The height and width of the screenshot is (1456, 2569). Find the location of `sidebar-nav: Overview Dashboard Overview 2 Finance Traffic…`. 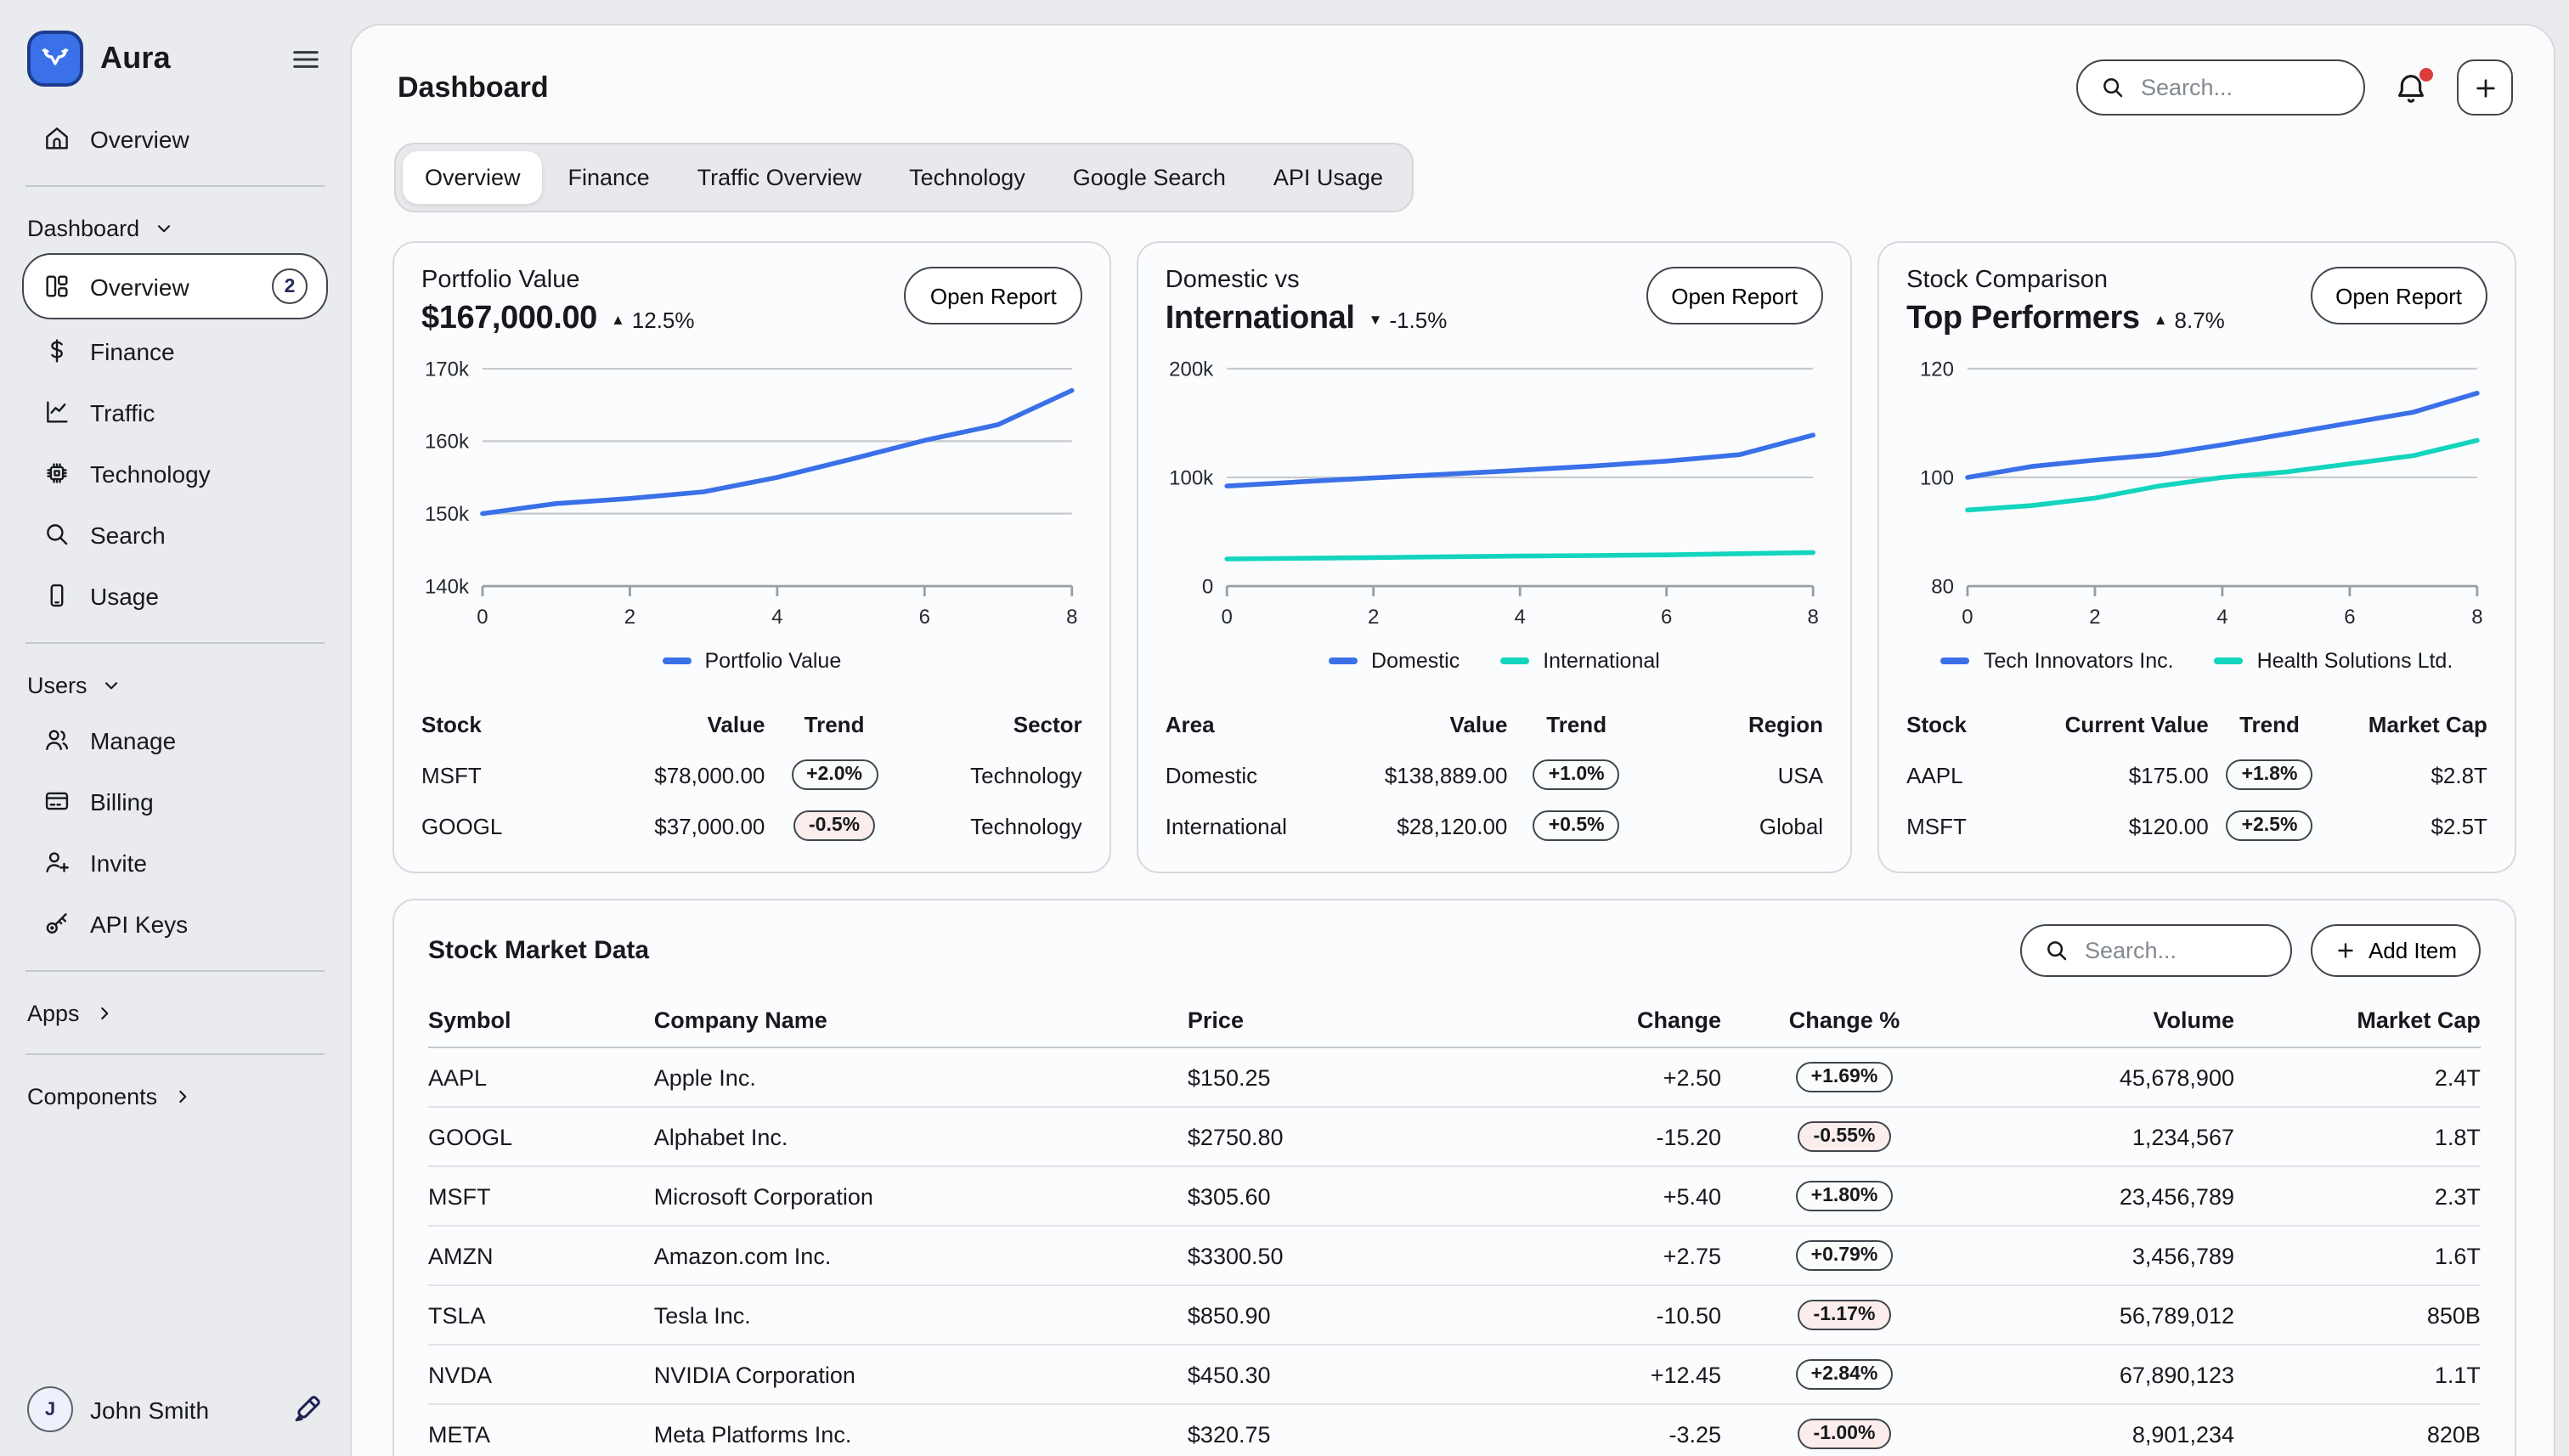

sidebar-nav: Overview Dashboard Overview 2 Finance Traffic… is located at coordinates (175, 613).